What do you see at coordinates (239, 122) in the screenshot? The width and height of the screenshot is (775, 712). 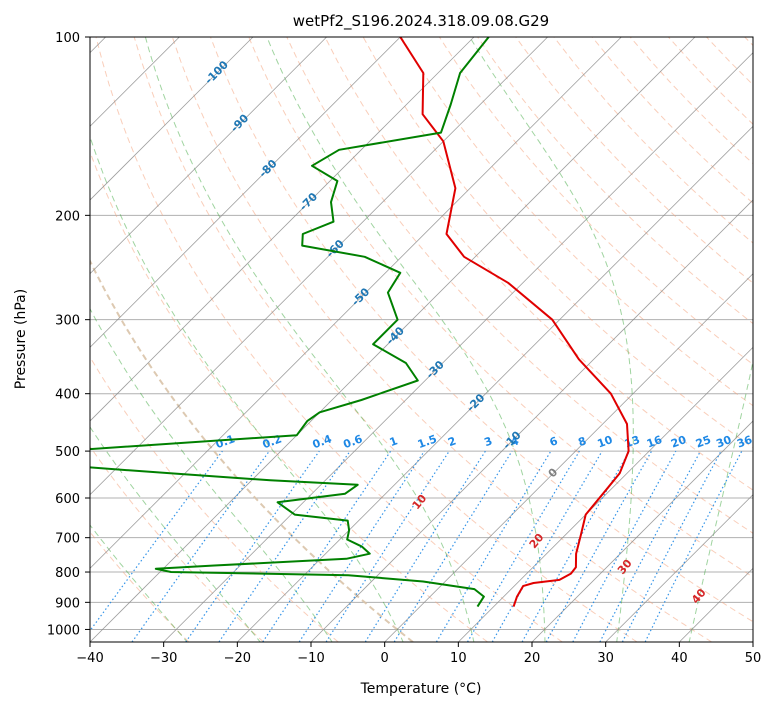 I see `isotherm-label: -90` at bounding box center [239, 122].